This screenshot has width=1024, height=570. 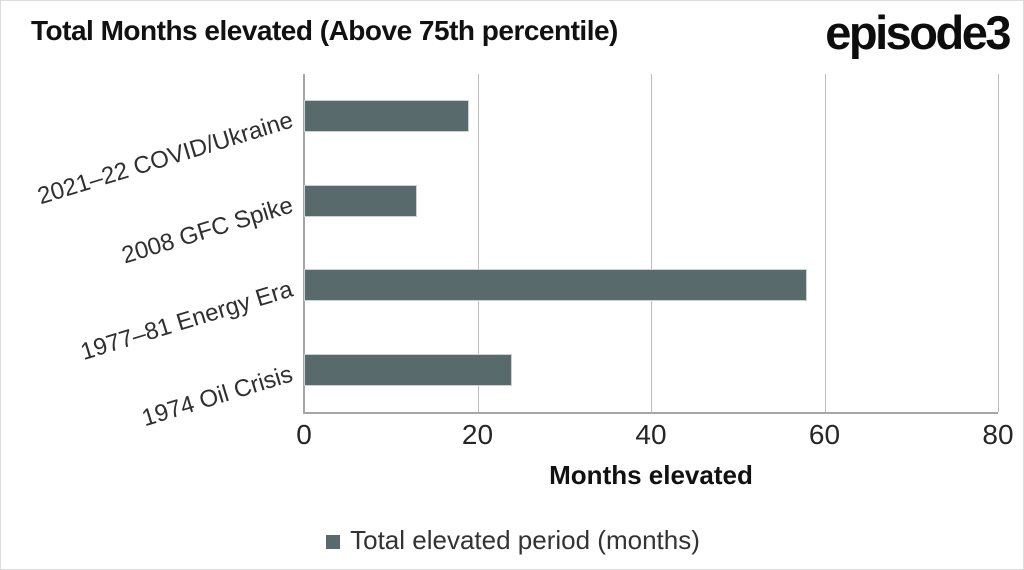 I want to click on category-label: 2008 GFC Spike, so click(x=207, y=230).